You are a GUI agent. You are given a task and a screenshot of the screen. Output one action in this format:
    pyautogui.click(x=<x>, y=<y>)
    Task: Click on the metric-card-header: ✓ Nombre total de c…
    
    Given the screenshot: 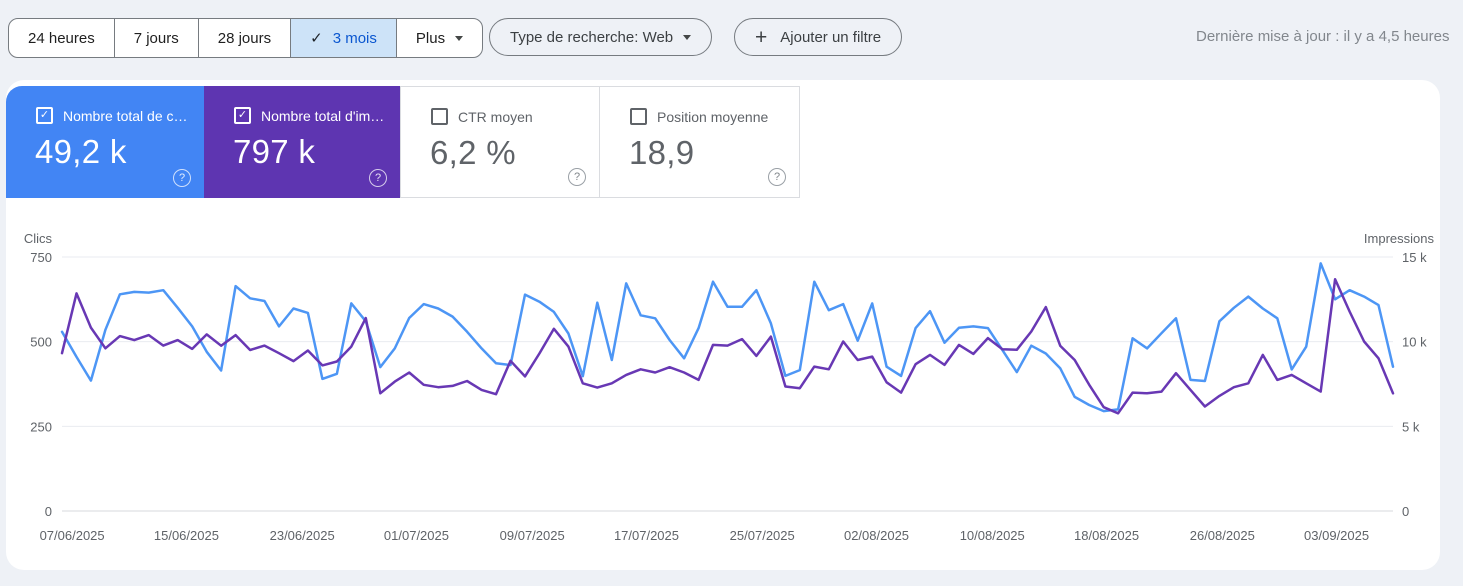 What is the action you would take?
    pyautogui.click(x=120, y=115)
    